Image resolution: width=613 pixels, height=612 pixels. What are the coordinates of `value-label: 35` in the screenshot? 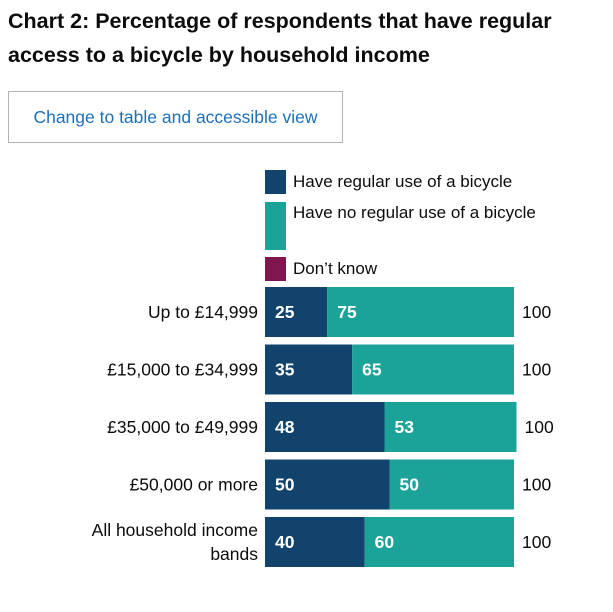 It's located at (285, 370).